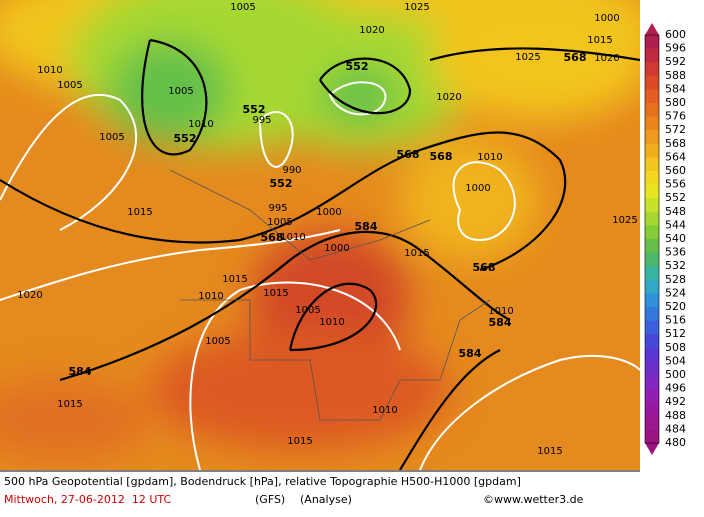 Image resolution: width=704 pixels, height=517 pixels. I want to click on colorbar-bottom-arrow, so click(652, 449).